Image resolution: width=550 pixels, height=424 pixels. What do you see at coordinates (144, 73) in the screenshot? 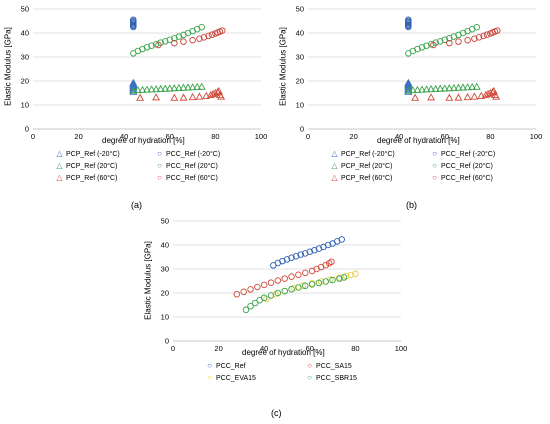
I see `plot-area: 0 10 20 30 40 50 0 20 40 60 80 100` at bounding box center [144, 73].